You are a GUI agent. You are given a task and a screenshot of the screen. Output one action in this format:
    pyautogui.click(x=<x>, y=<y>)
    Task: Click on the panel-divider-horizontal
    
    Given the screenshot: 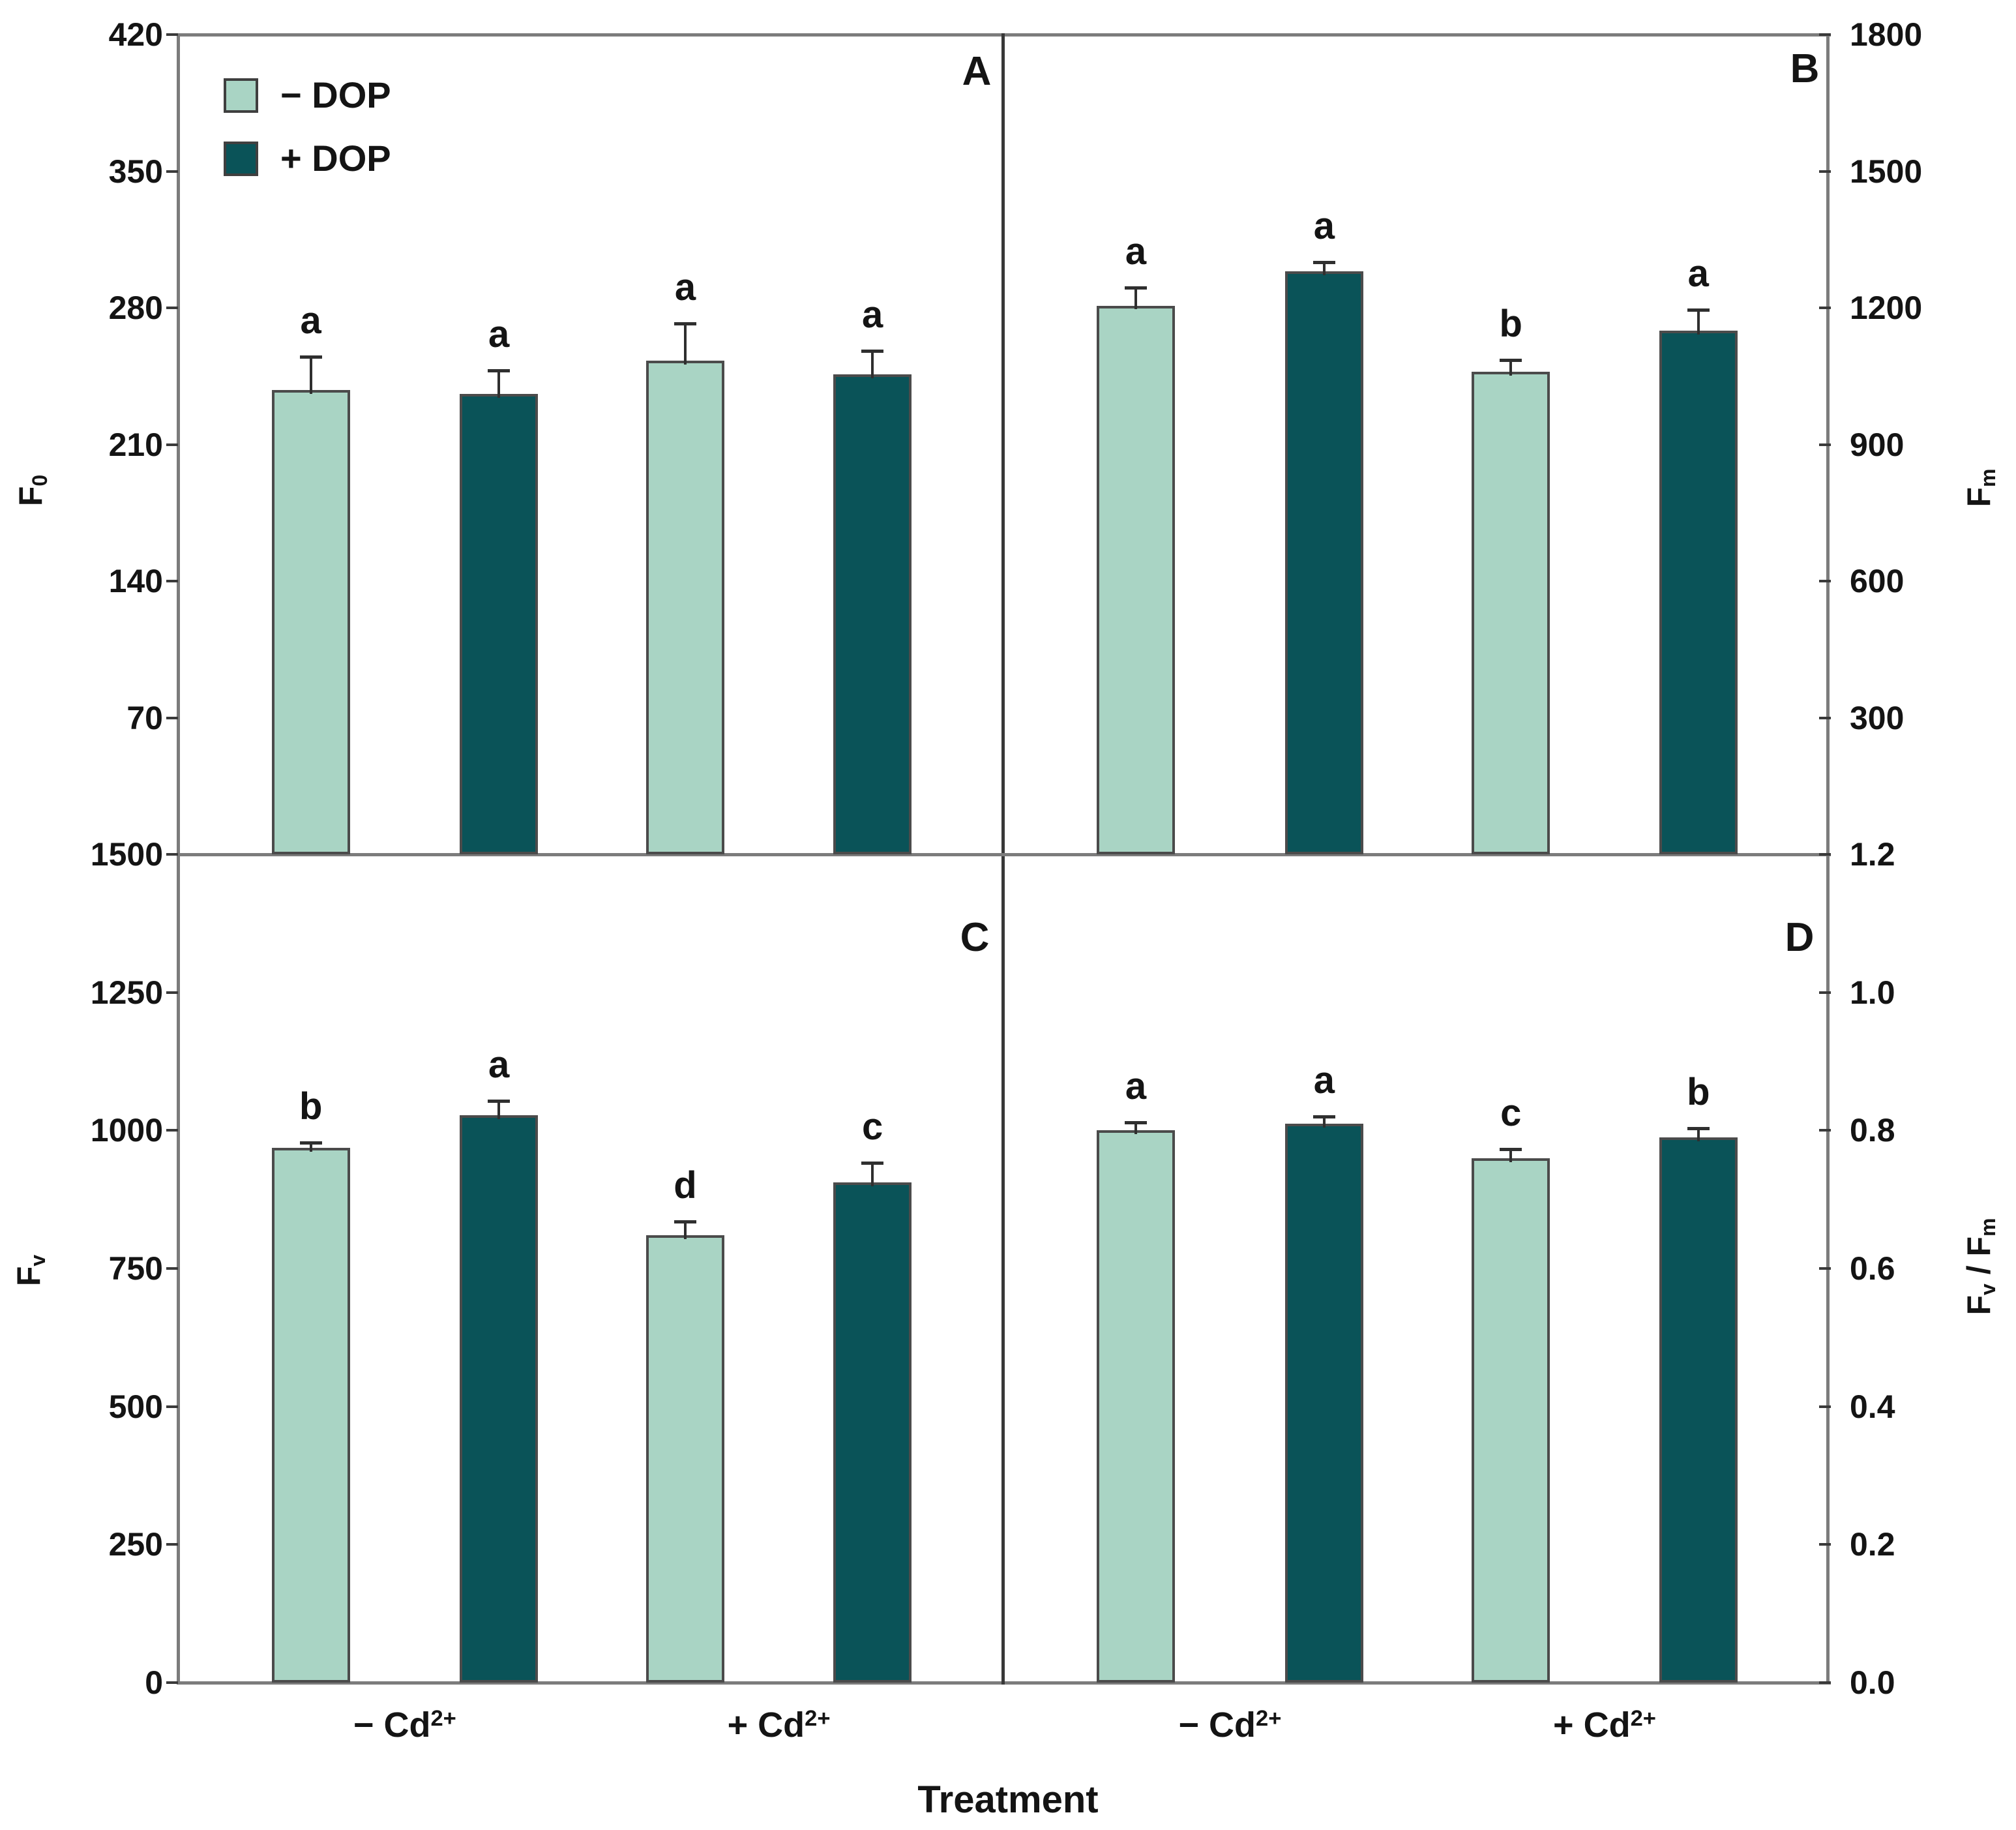 What is the action you would take?
    pyautogui.click(x=1004, y=854)
    